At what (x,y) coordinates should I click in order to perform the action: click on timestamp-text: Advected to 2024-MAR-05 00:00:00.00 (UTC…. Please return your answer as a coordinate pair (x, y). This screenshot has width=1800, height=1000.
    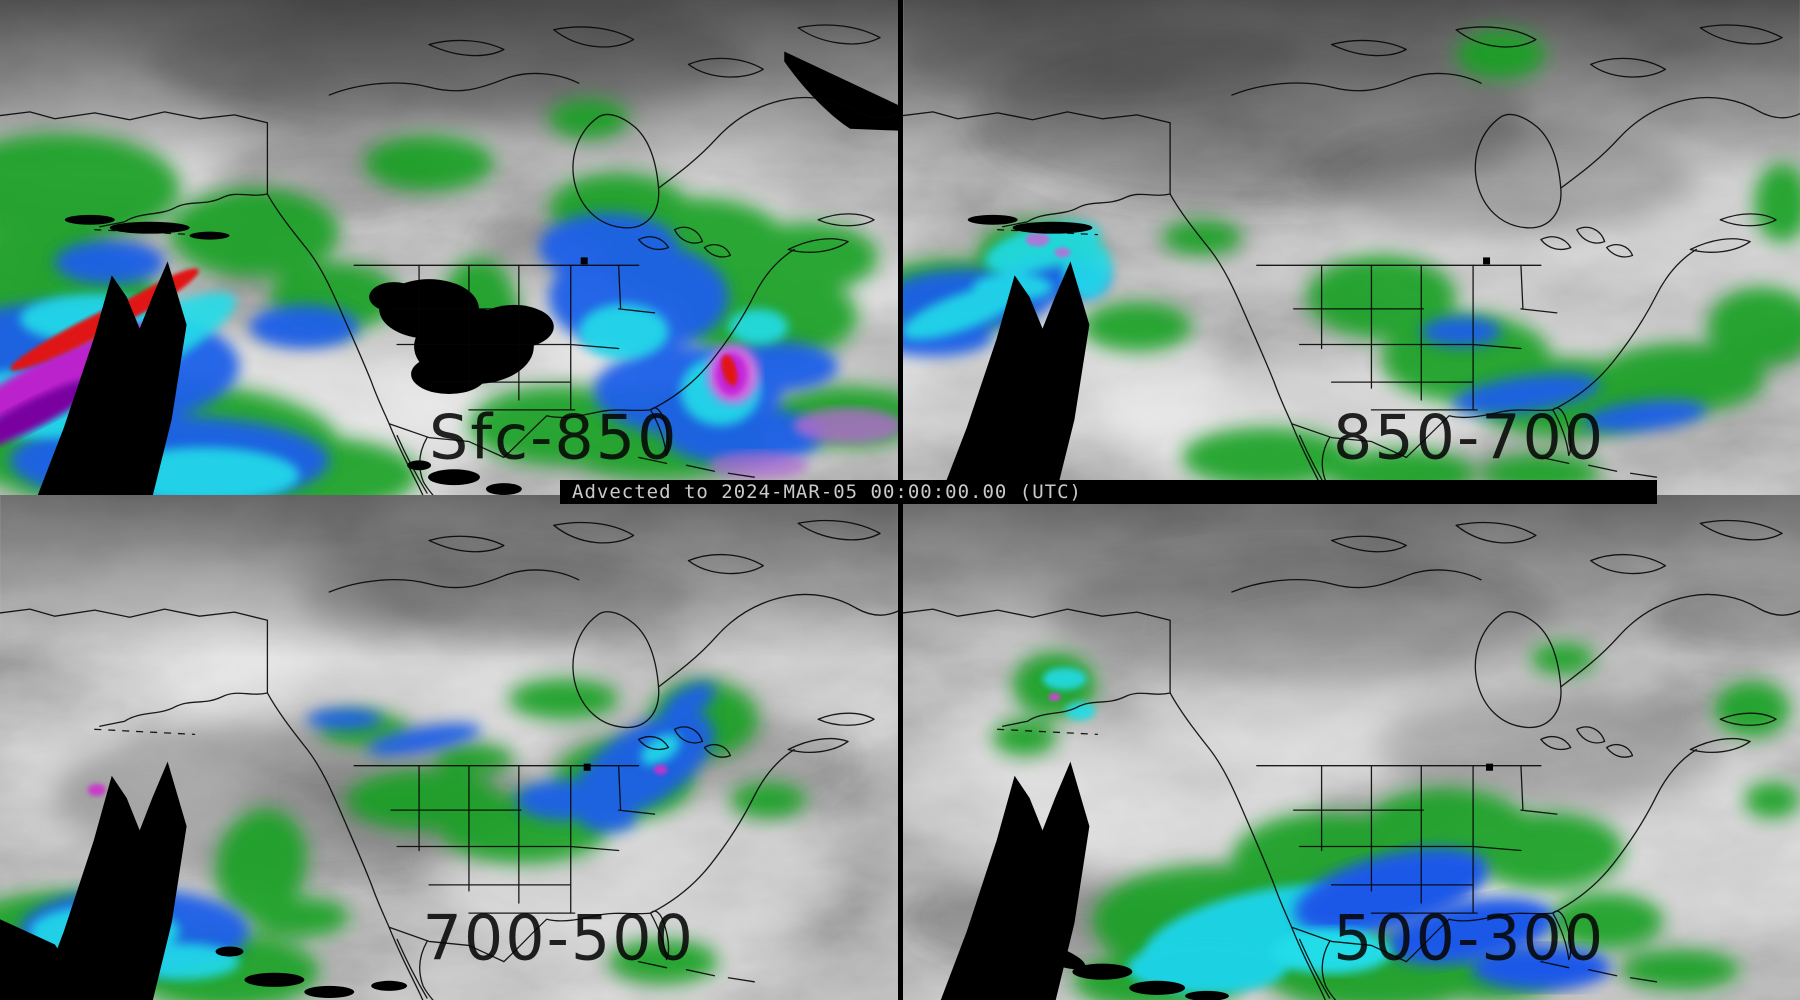
    Looking at the image, I should click on (827, 492).